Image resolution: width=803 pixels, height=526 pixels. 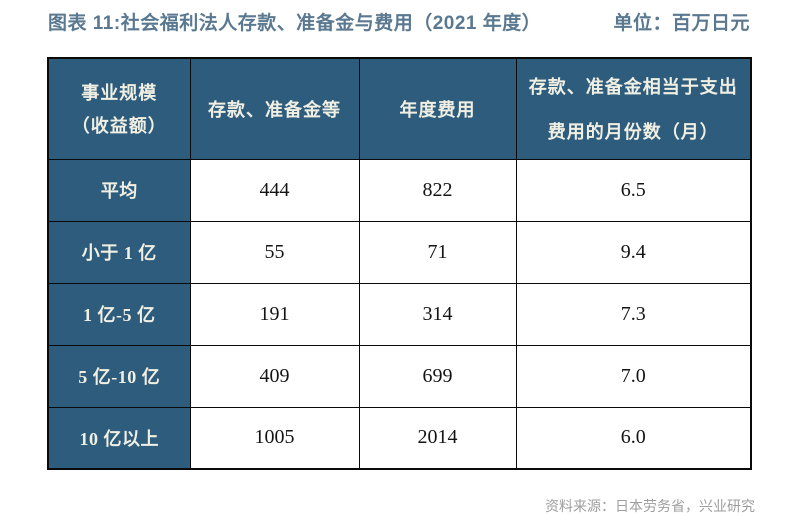 I want to click on table-cell: 2014, so click(x=437, y=438).